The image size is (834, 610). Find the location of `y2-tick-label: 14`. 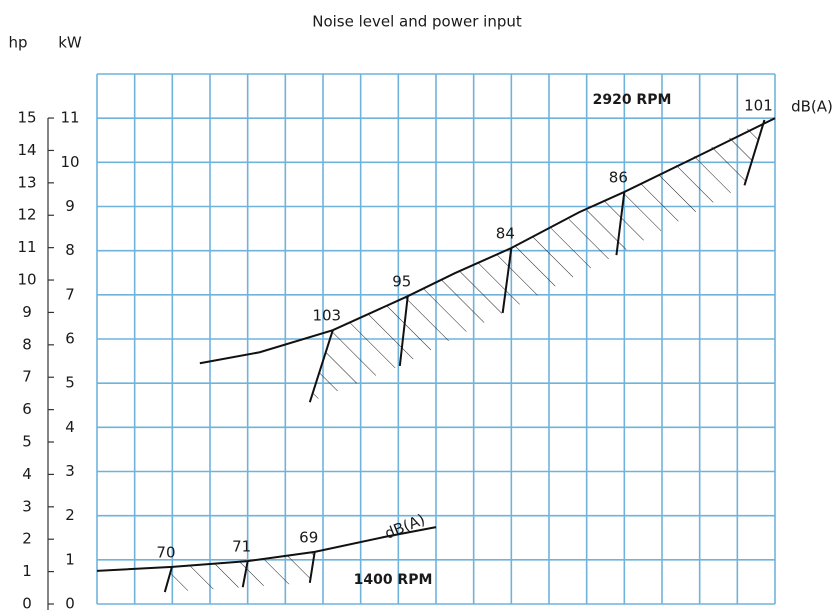

y2-tick-label: 14 is located at coordinates (26, 150).